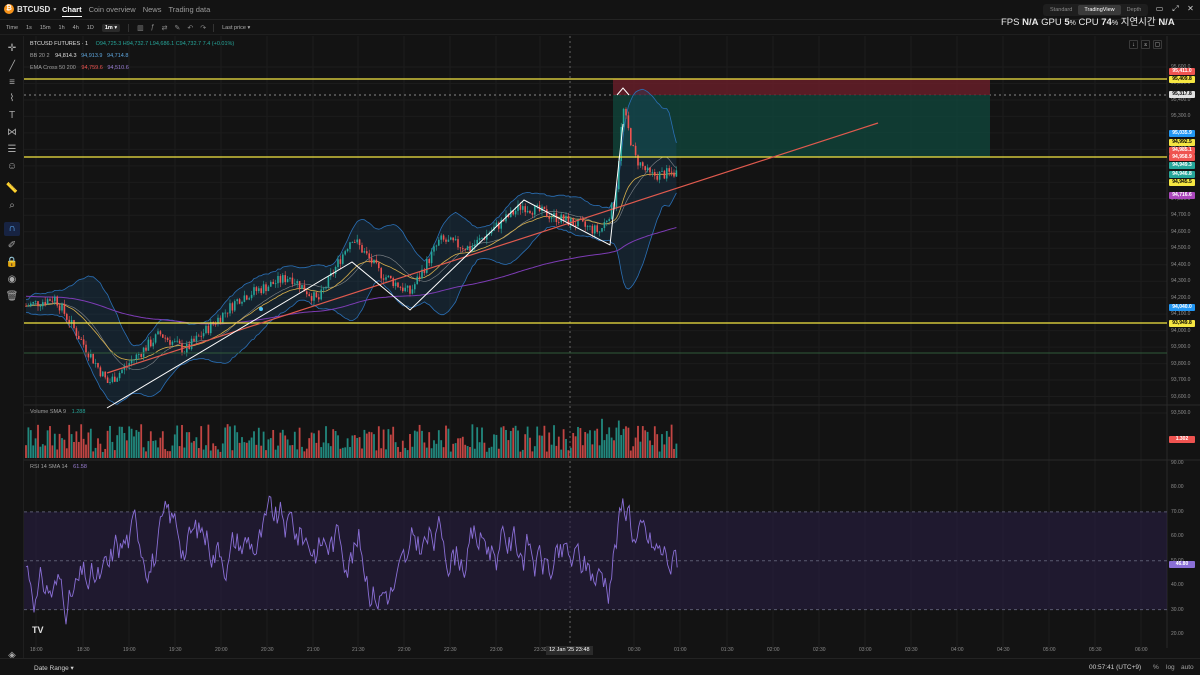 This screenshot has height=675, width=1200. What do you see at coordinates (177, 28) in the screenshot?
I see `draw-icon: ✎` at bounding box center [177, 28].